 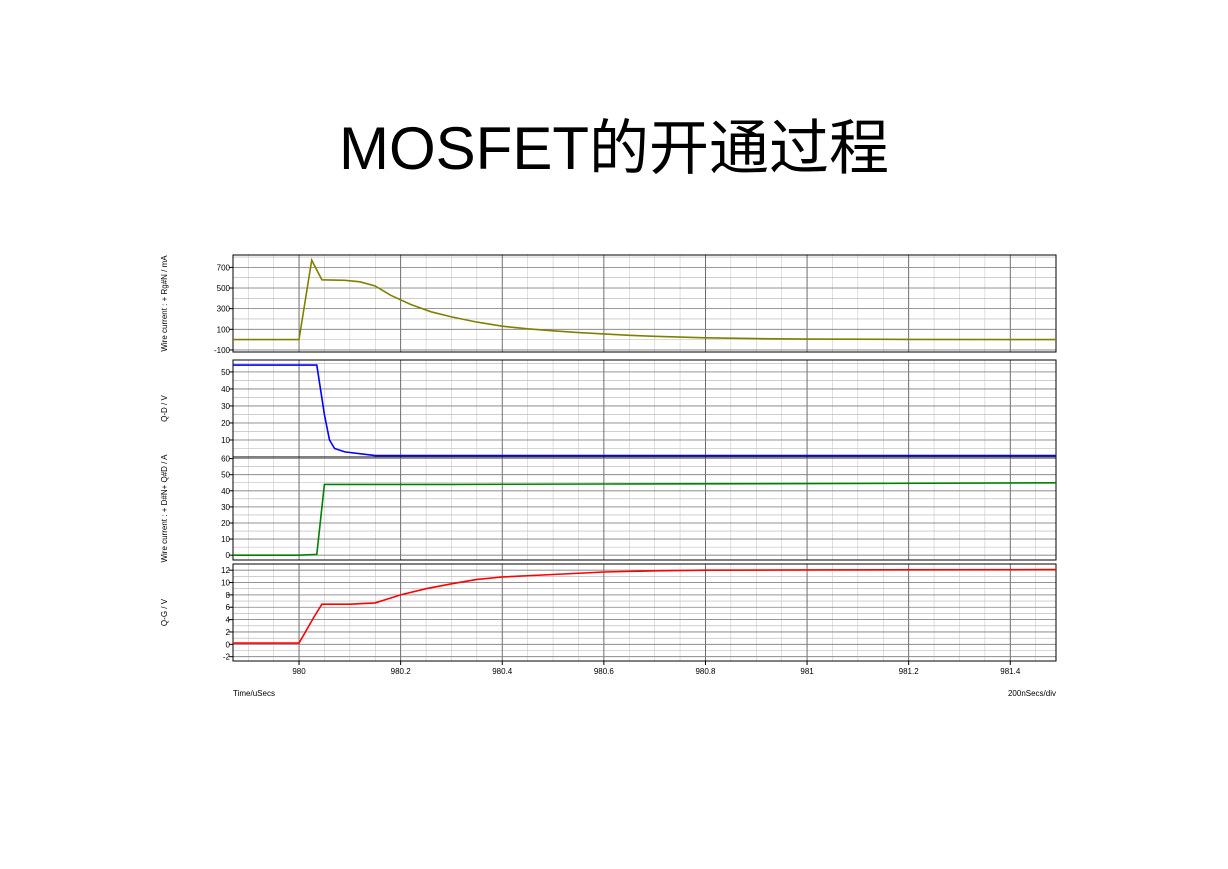 What do you see at coordinates (705, 671) in the screenshot?
I see `x-tick-label: 980.8` at bounding box center [705, 671].